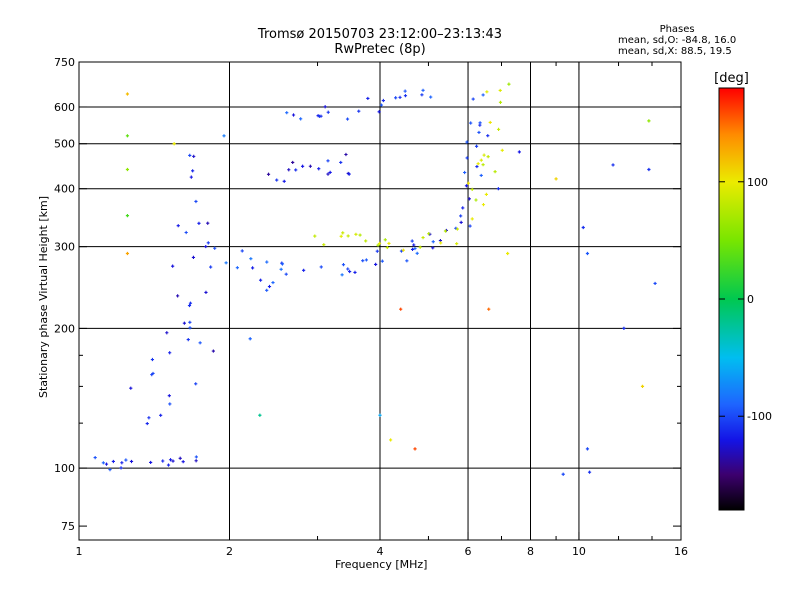 This screenshot has height=600, width=800. What do you see at coordinates (757, 182) in the screenshot?
I see `colorbar-tick-label: 100` at bounding box center [757, 182].